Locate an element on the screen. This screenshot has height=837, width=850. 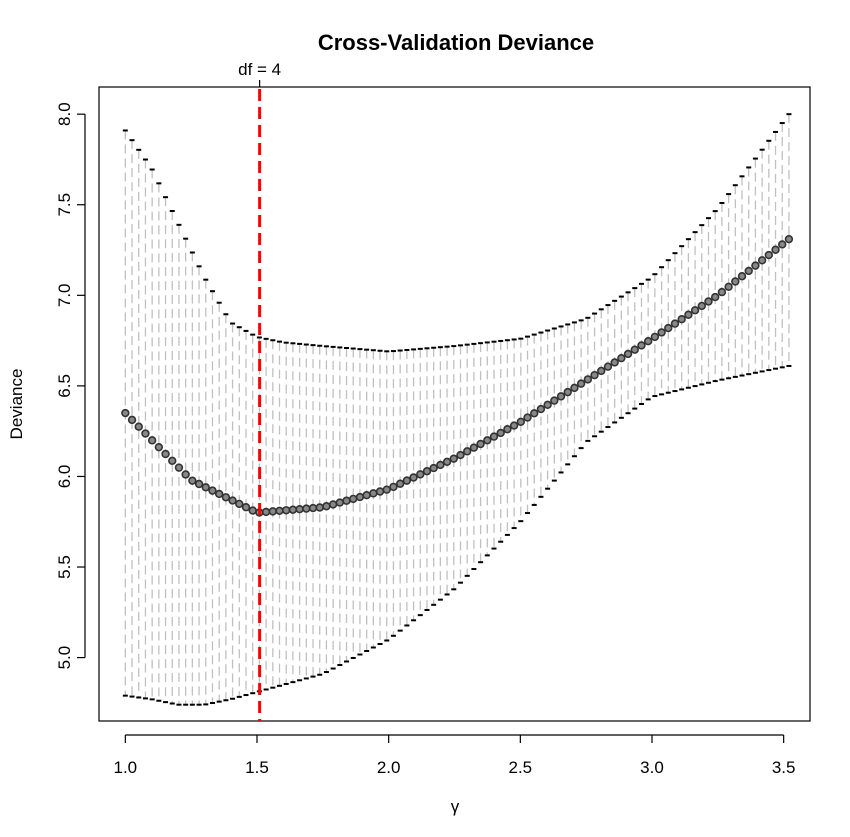
y-tick-label: 5.0 is located at coordinates (64, 658).